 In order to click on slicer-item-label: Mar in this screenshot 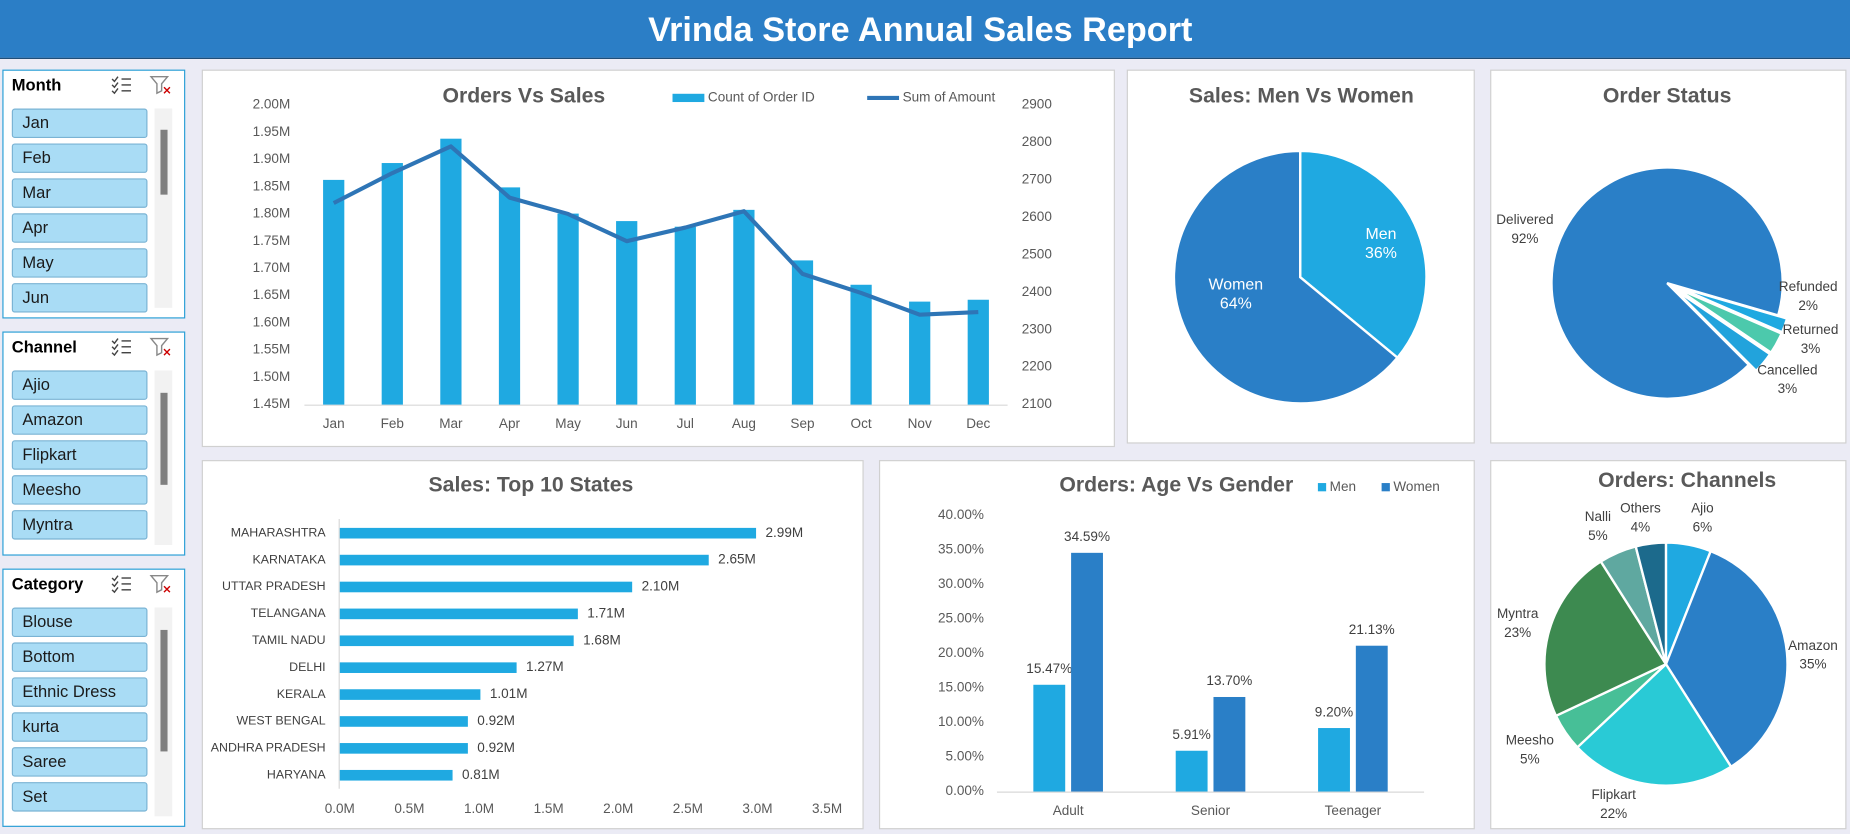, I will do `click(36, 193)`.